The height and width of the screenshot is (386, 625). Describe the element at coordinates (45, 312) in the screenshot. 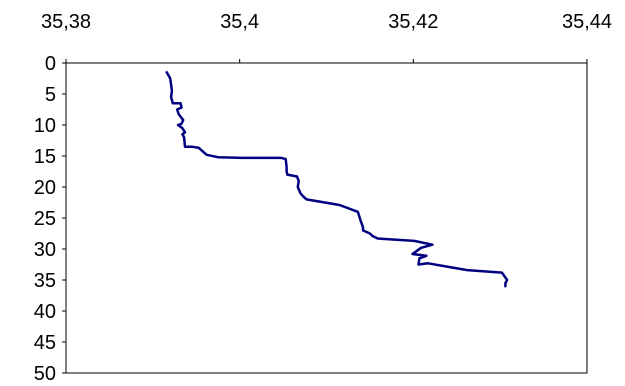

I see `y-tick-label: 40` at that location.